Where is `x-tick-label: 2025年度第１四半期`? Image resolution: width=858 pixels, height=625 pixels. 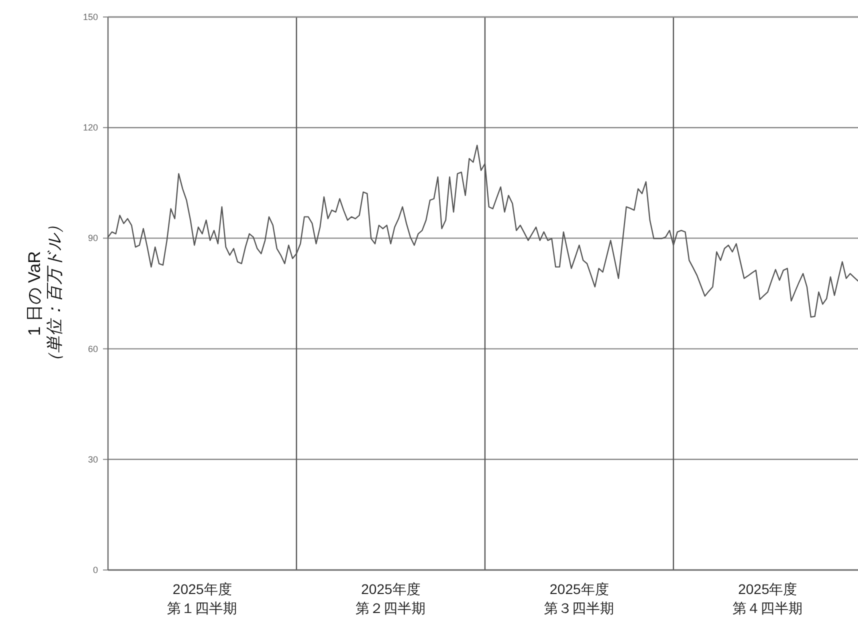 x-tick-label: 2025年度第１四半期 is located at coordinates (202, 598).